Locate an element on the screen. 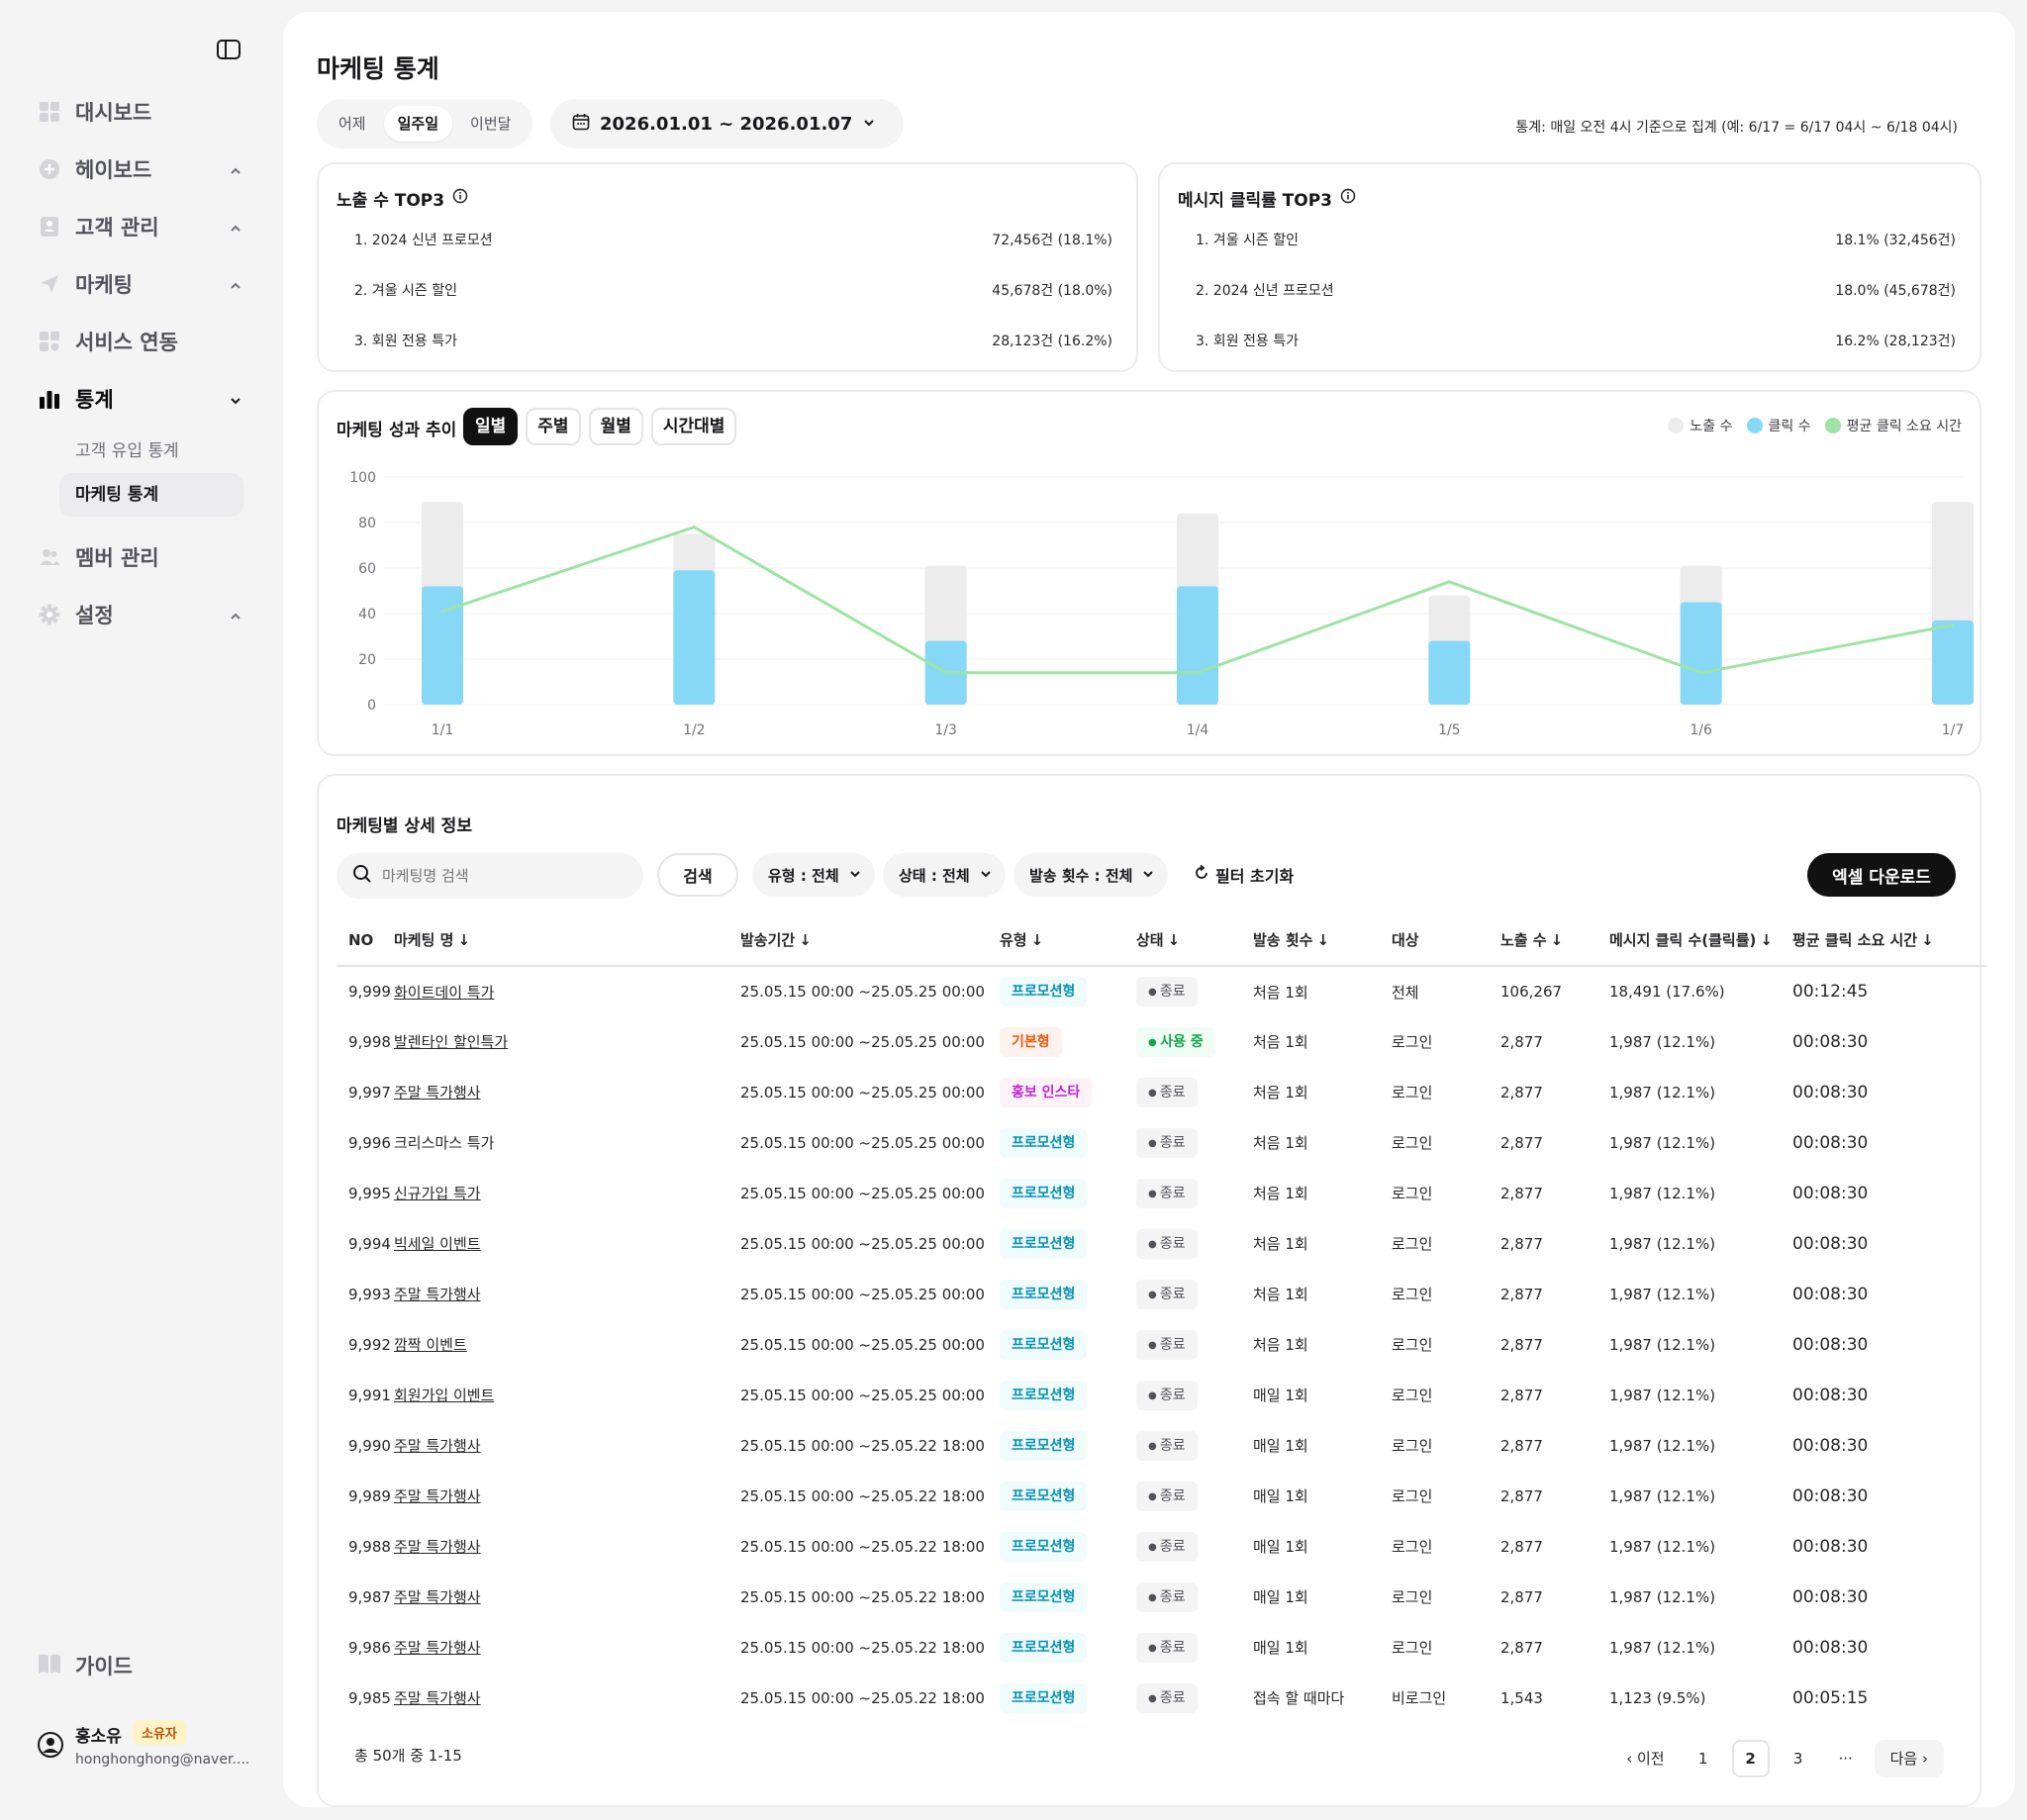  search-input is located at coordinates (501, 876).